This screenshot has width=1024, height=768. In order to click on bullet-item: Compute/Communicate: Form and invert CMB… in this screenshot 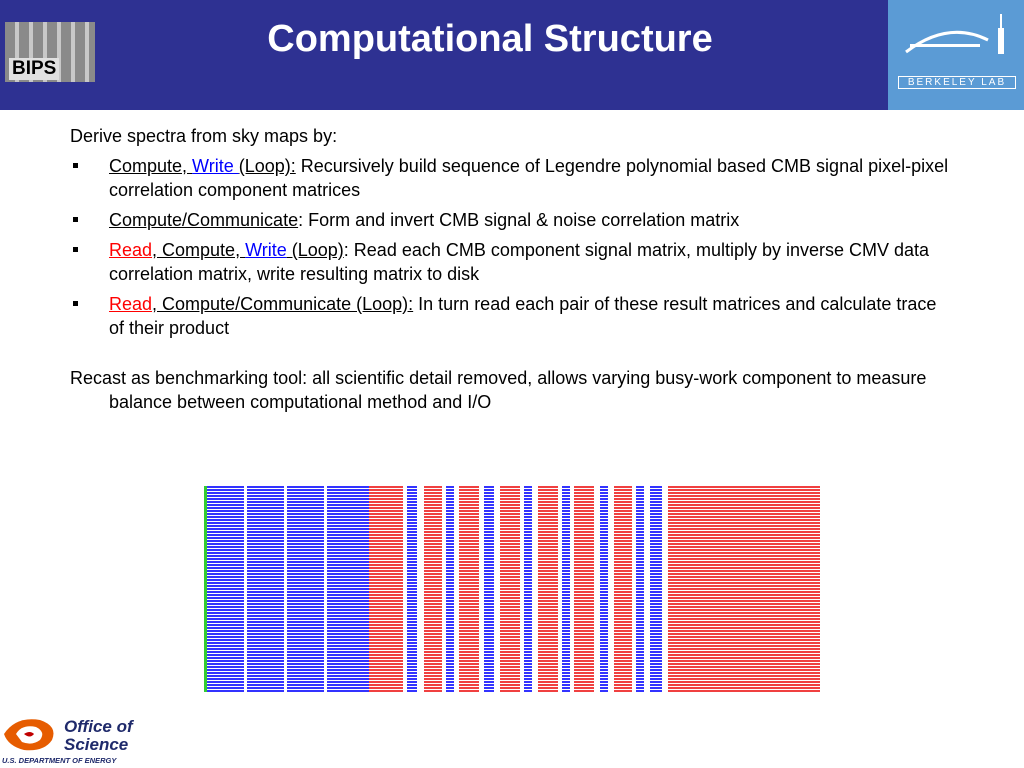, I will do `click(510, 220)`.